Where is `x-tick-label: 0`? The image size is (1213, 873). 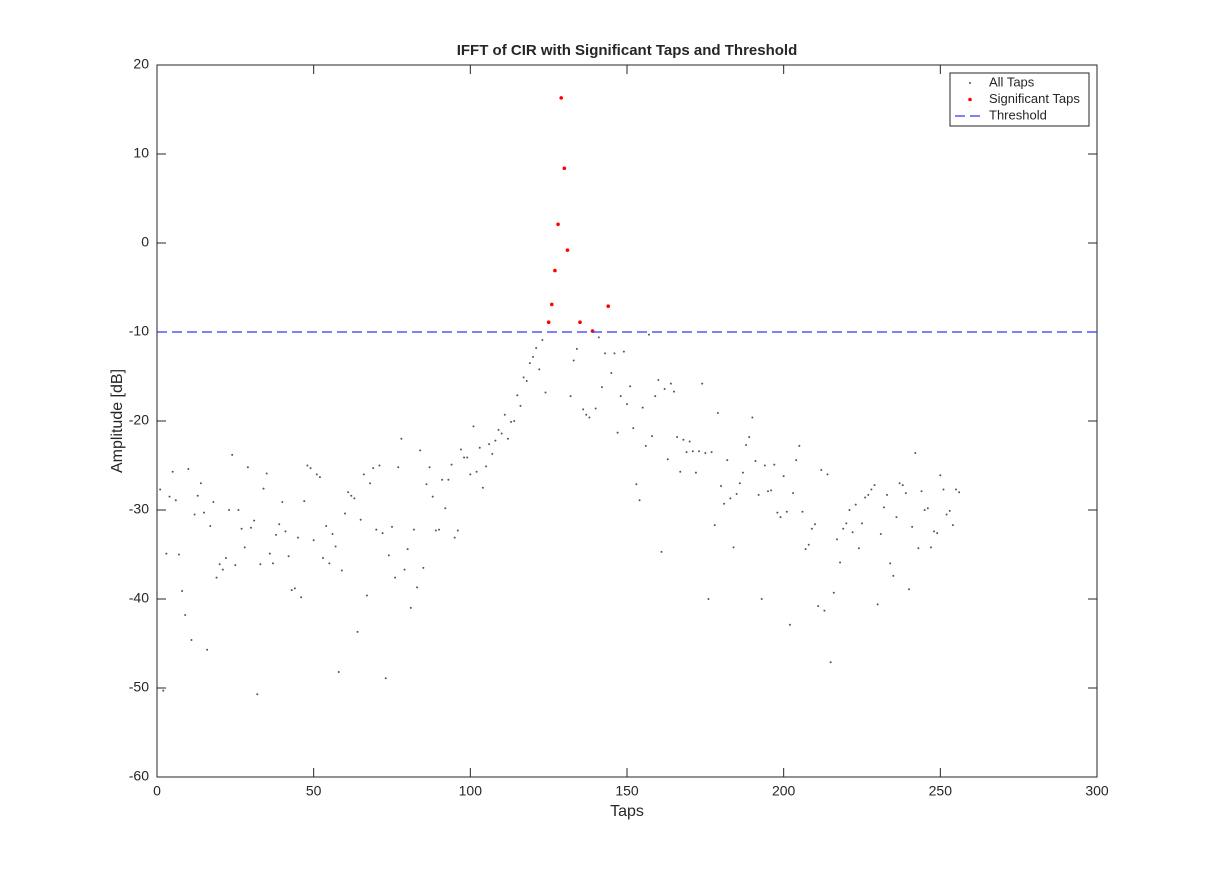
x-tick-label: 0 is located at coordinates (157, 791).